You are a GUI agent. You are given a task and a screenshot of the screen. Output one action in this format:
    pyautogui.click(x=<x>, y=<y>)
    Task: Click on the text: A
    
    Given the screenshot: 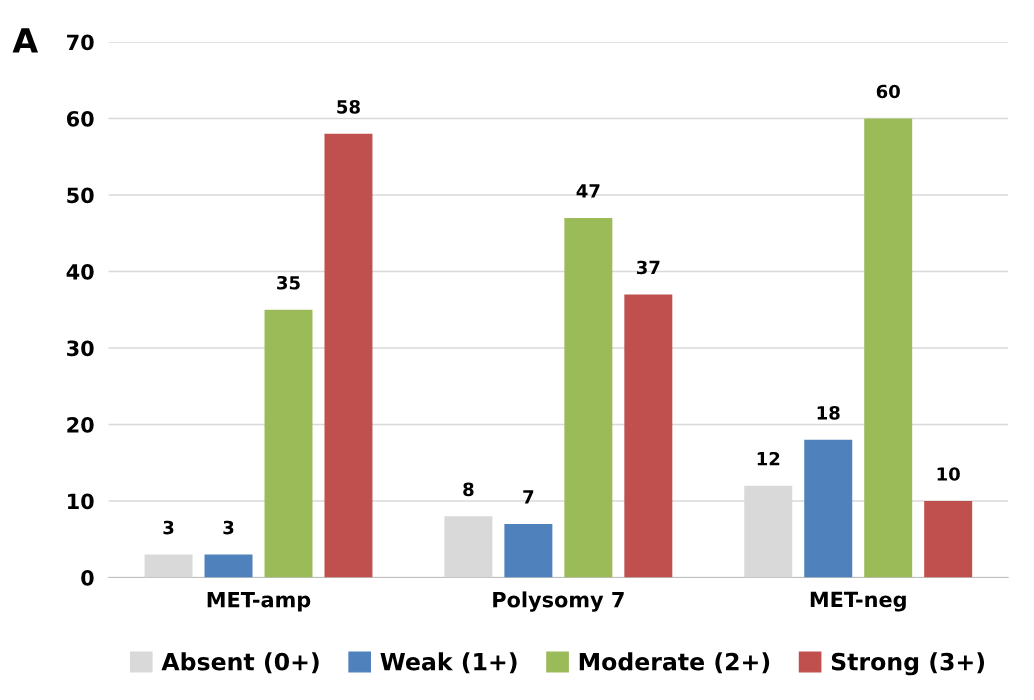 What is the action you would take?
    pyautogui.click(x=25, y=40)
    